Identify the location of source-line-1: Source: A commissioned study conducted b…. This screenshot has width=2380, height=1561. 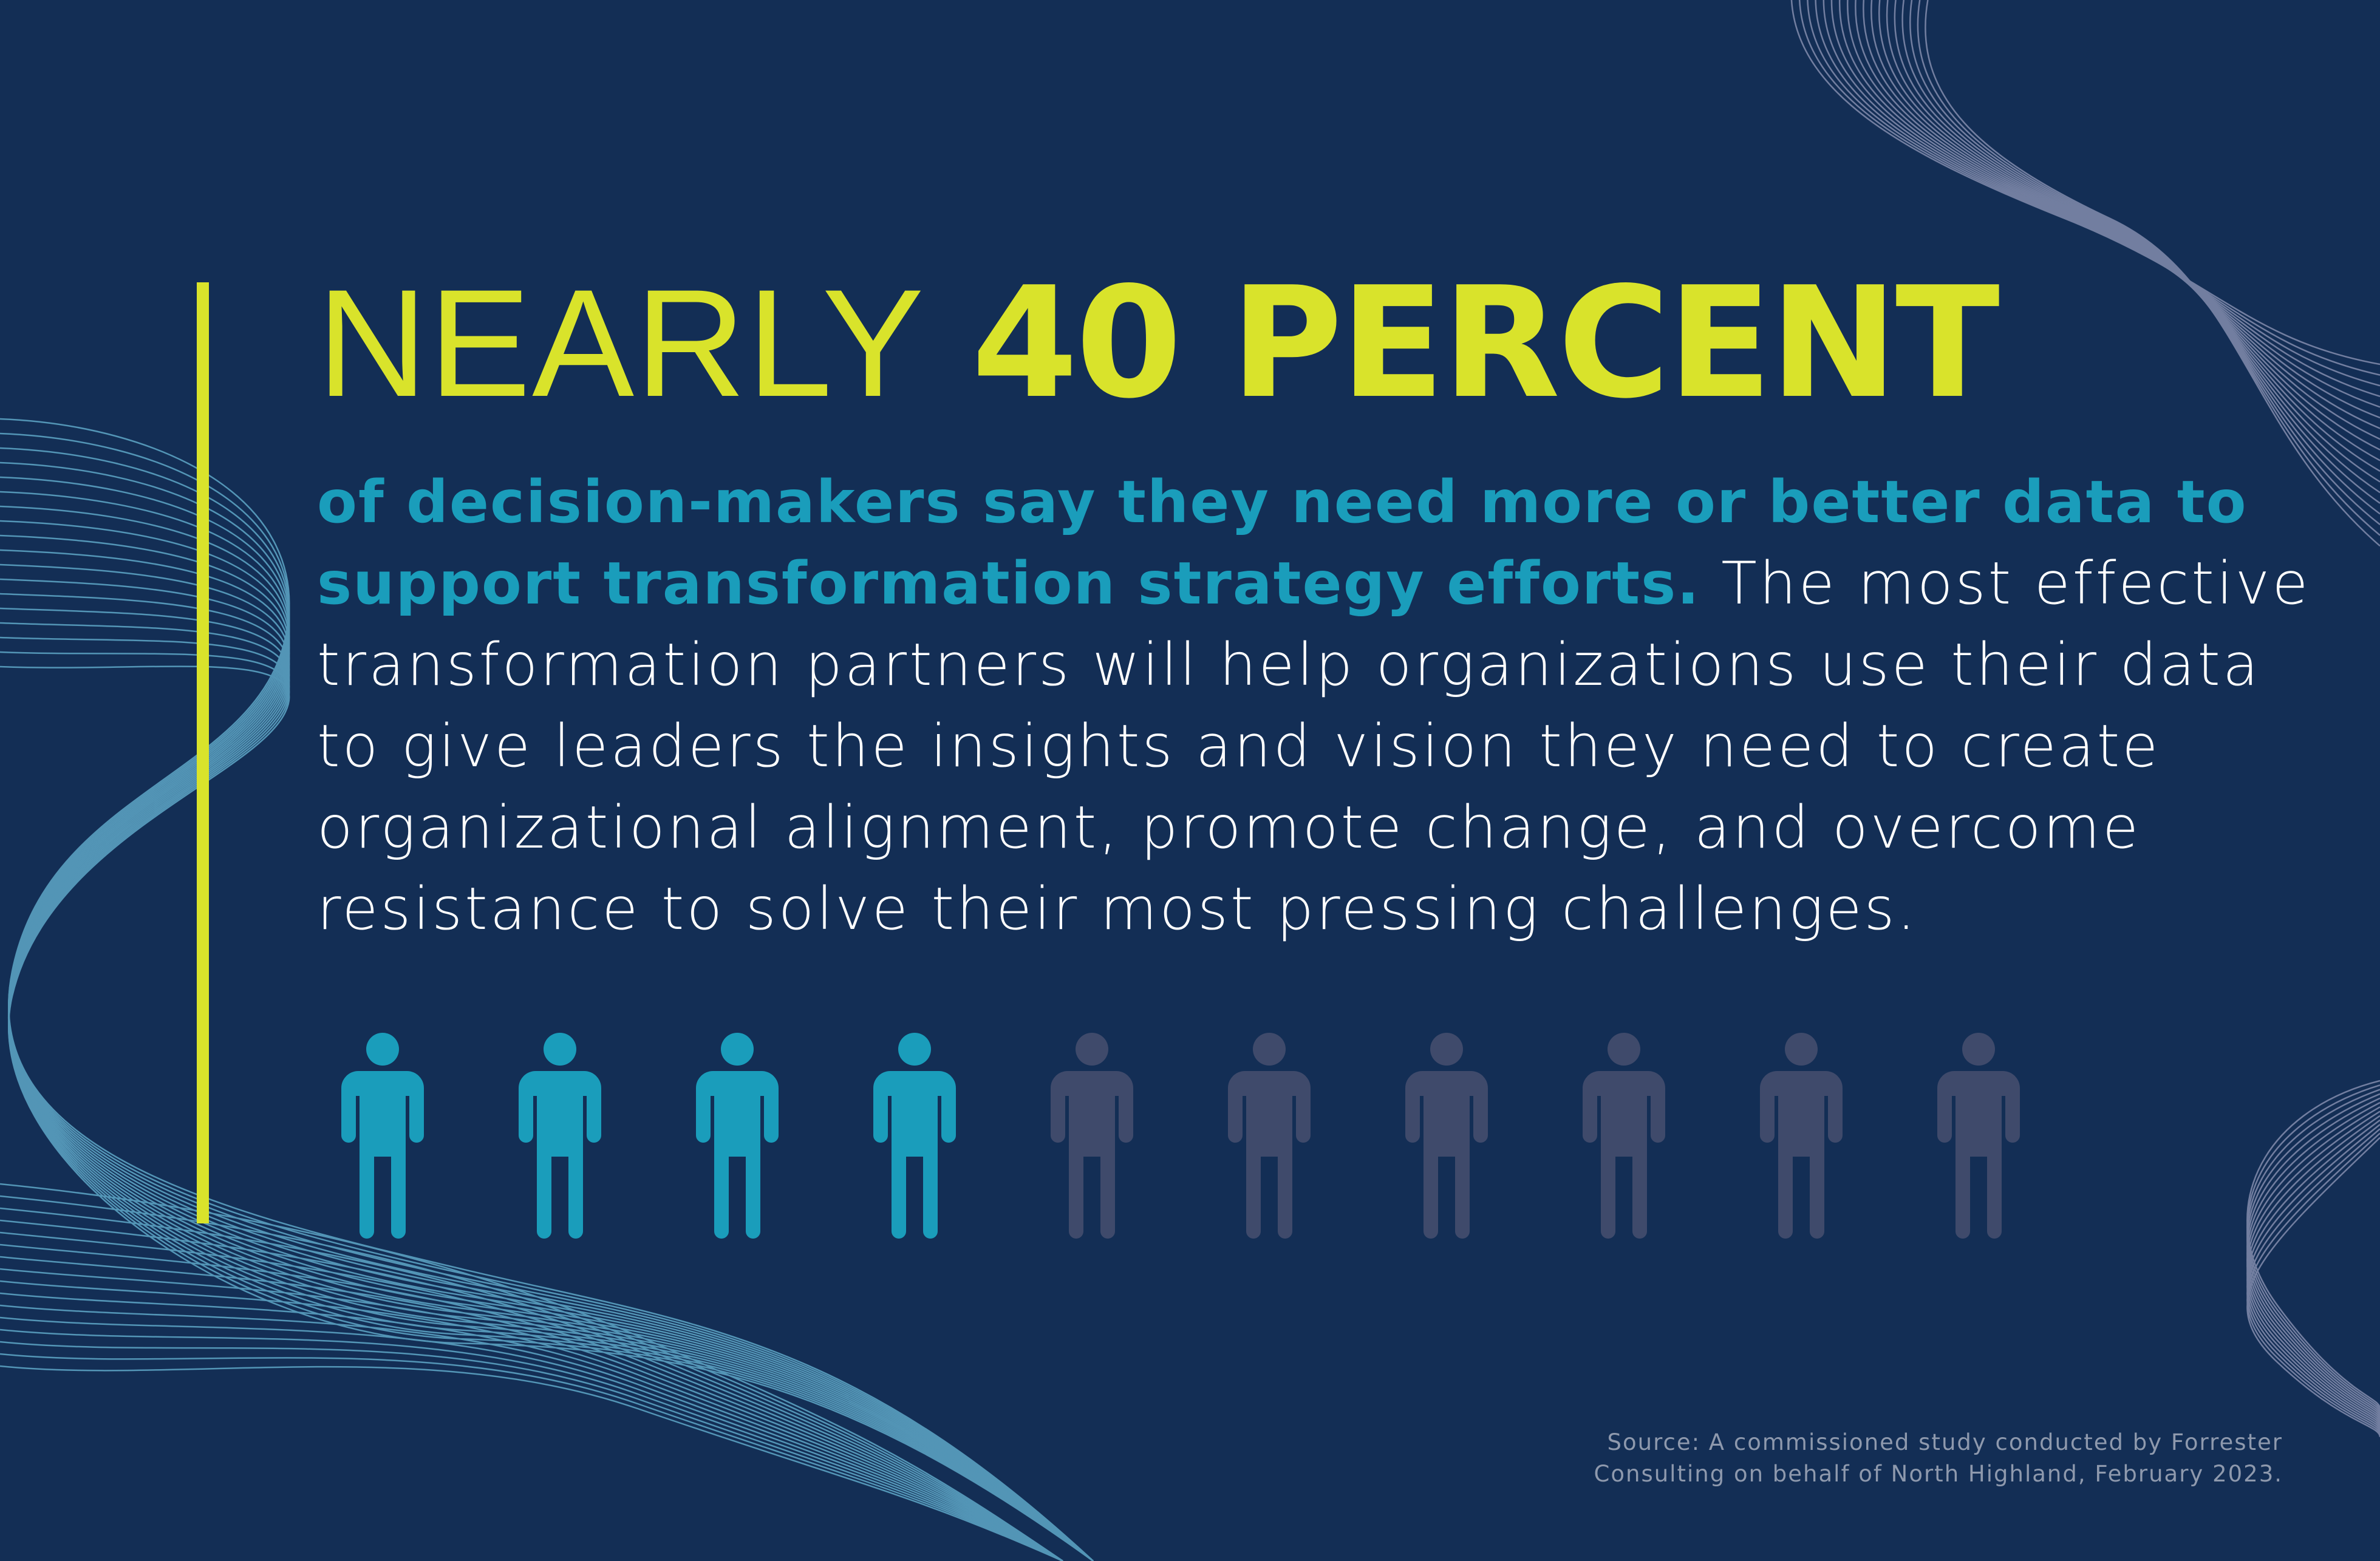
(1938, 1442).